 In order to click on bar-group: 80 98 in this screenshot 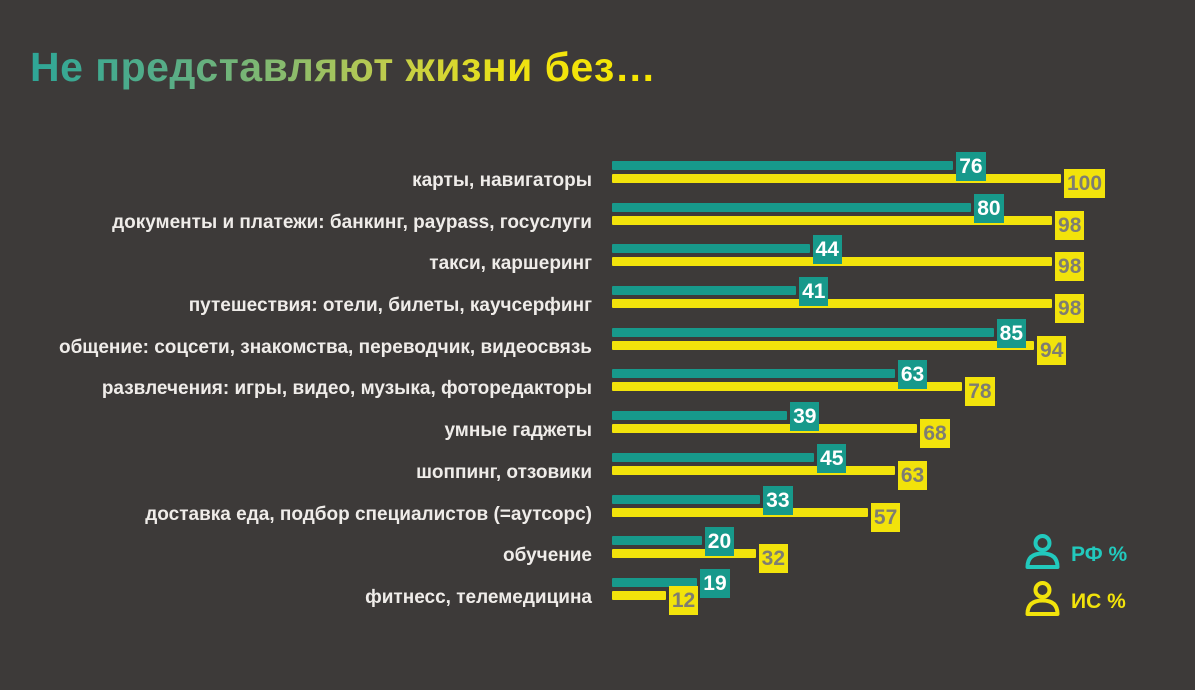, I will do `click(903, 216)`.